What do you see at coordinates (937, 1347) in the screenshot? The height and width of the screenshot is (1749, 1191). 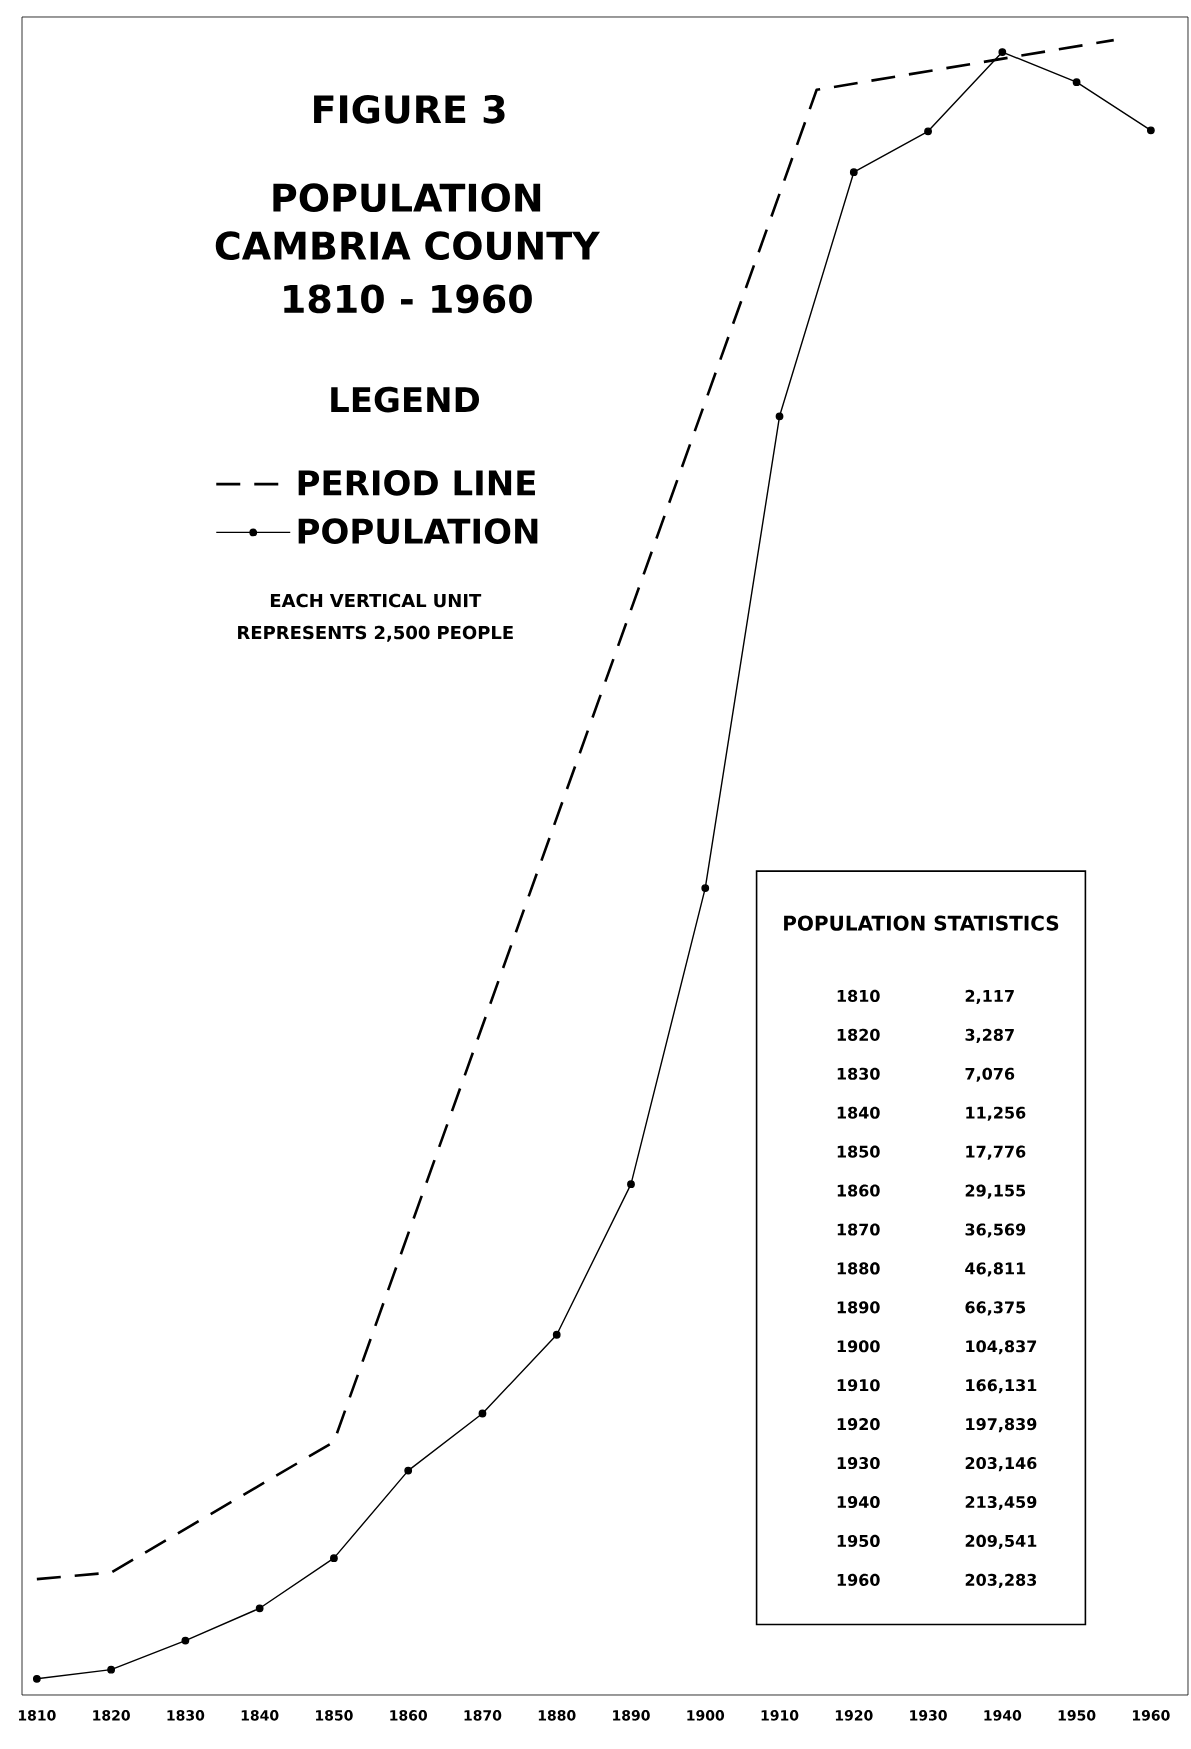 I see `text: 1900 104,837` at bounding box center [937, 1347].